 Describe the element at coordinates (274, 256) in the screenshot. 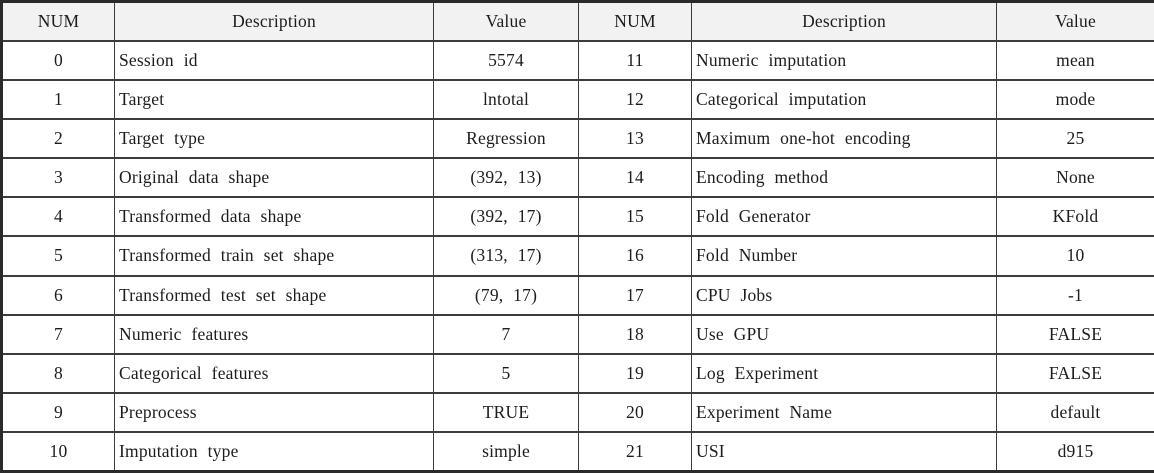

I see `cell-description-left: Transformed train set shape` at that location.